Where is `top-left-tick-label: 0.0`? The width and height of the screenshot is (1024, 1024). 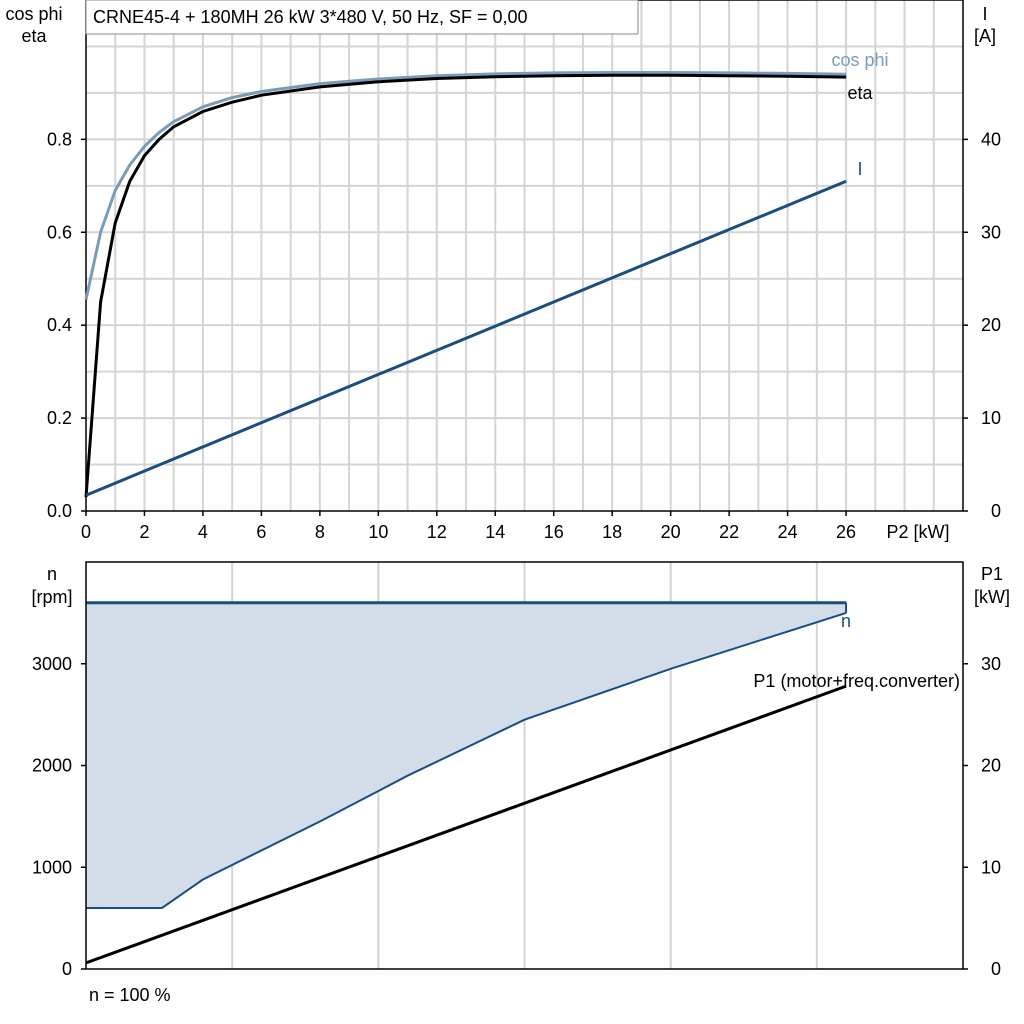 top-left-tick-label: 0.0 is located at coordinates (59, 511).